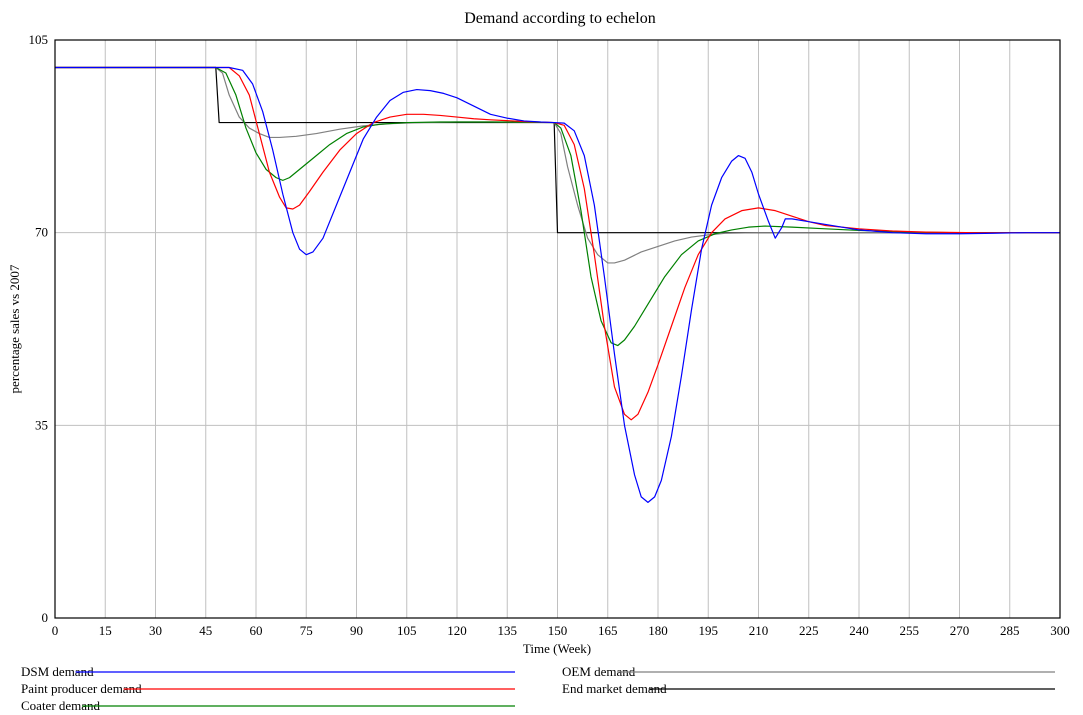 This screenshot has width=1083, height=715. Describe the element at coordinates (61, 705) in the screenshot. I see `legend-label-coater-demand: Coater demand` at that location.